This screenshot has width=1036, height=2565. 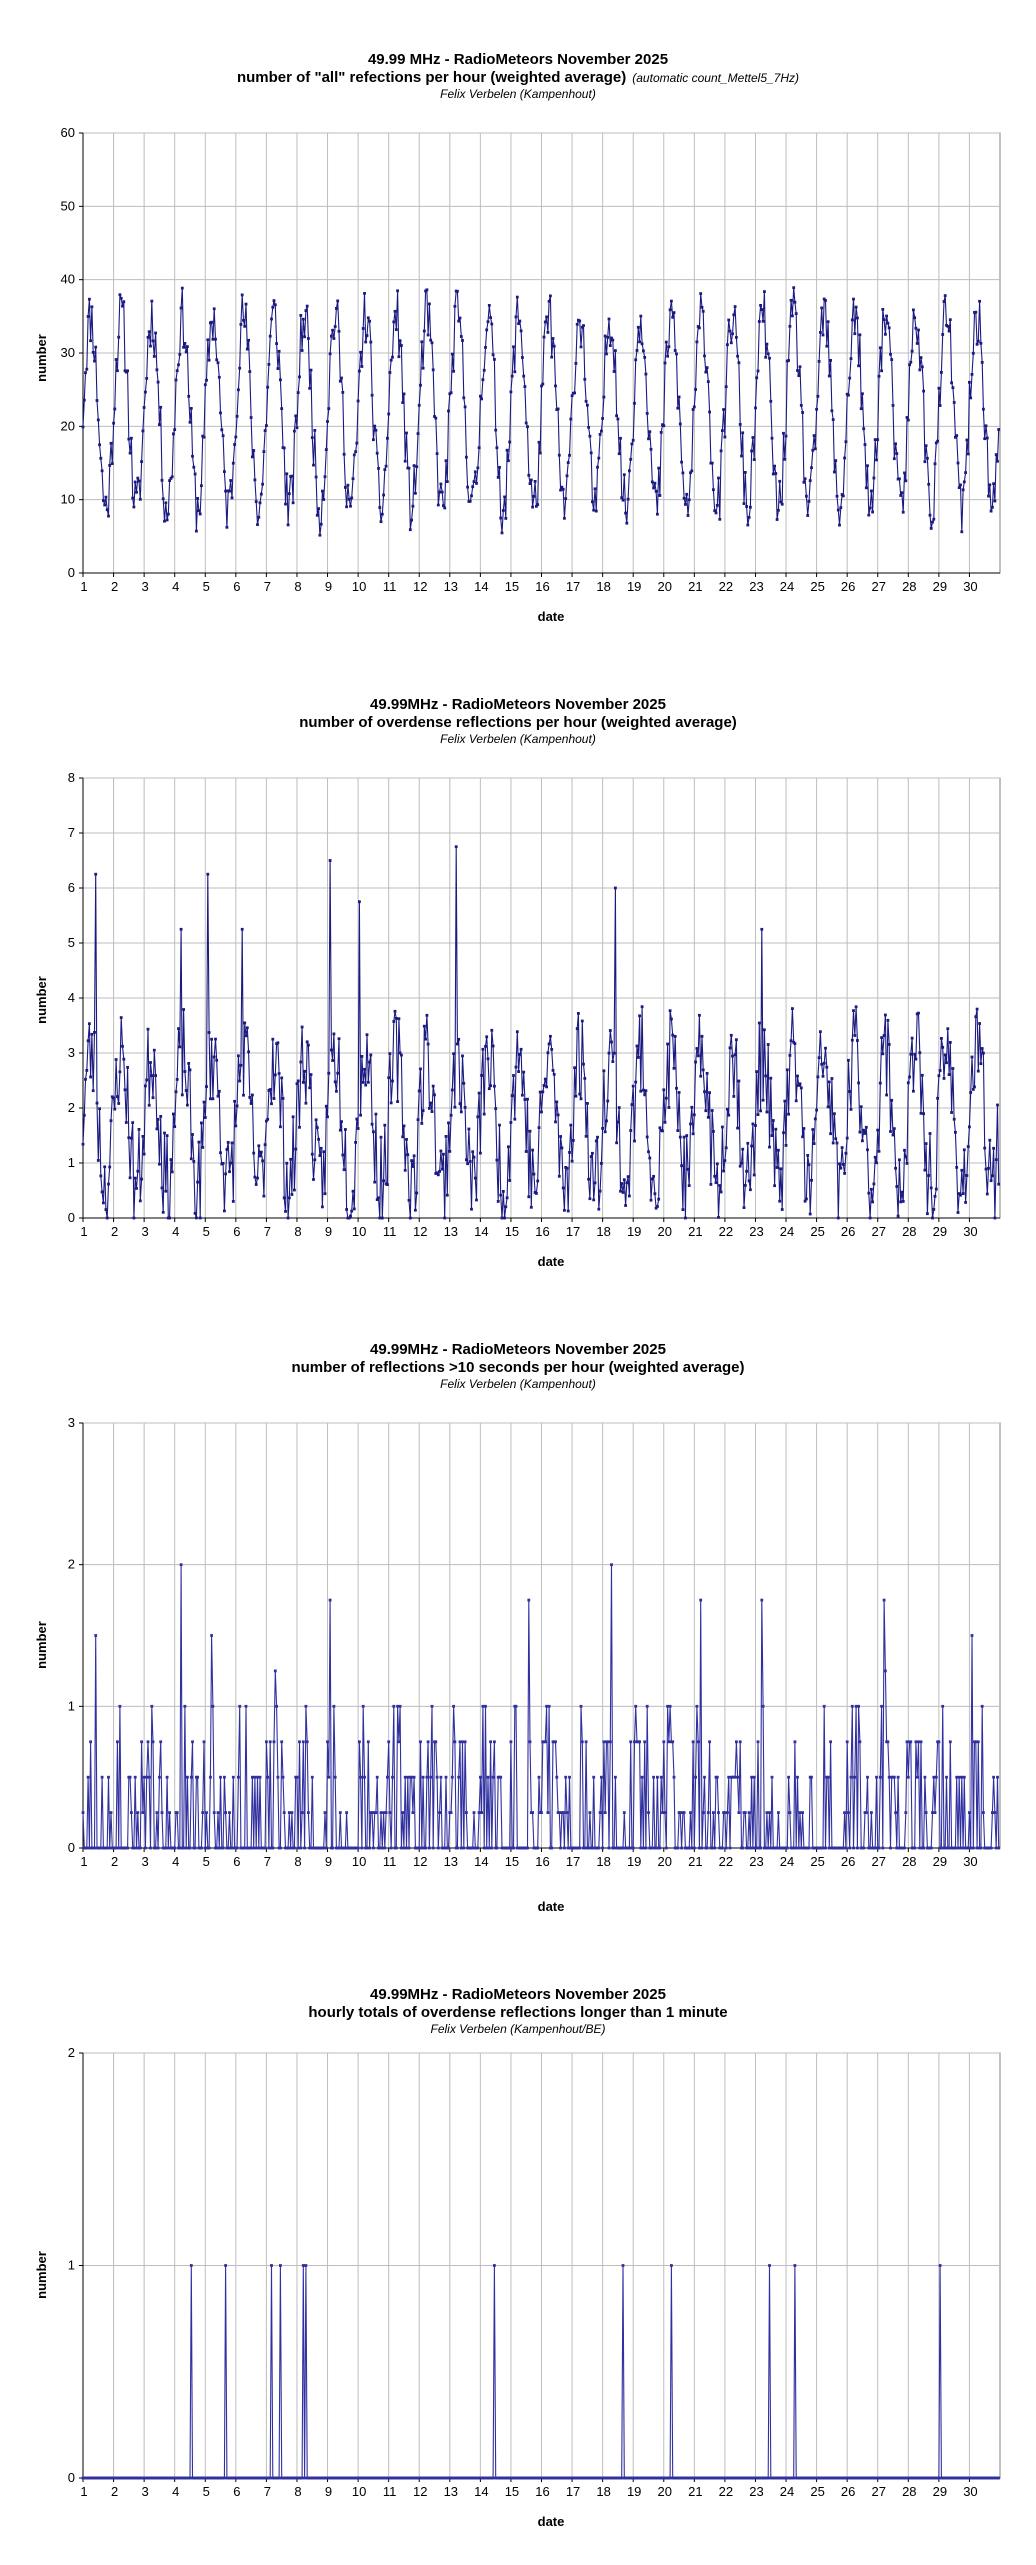 What do you see at coordinates (665, 586) in the screenshot?
I see `x-tick-label: 20` at bounding box center [665, 586].